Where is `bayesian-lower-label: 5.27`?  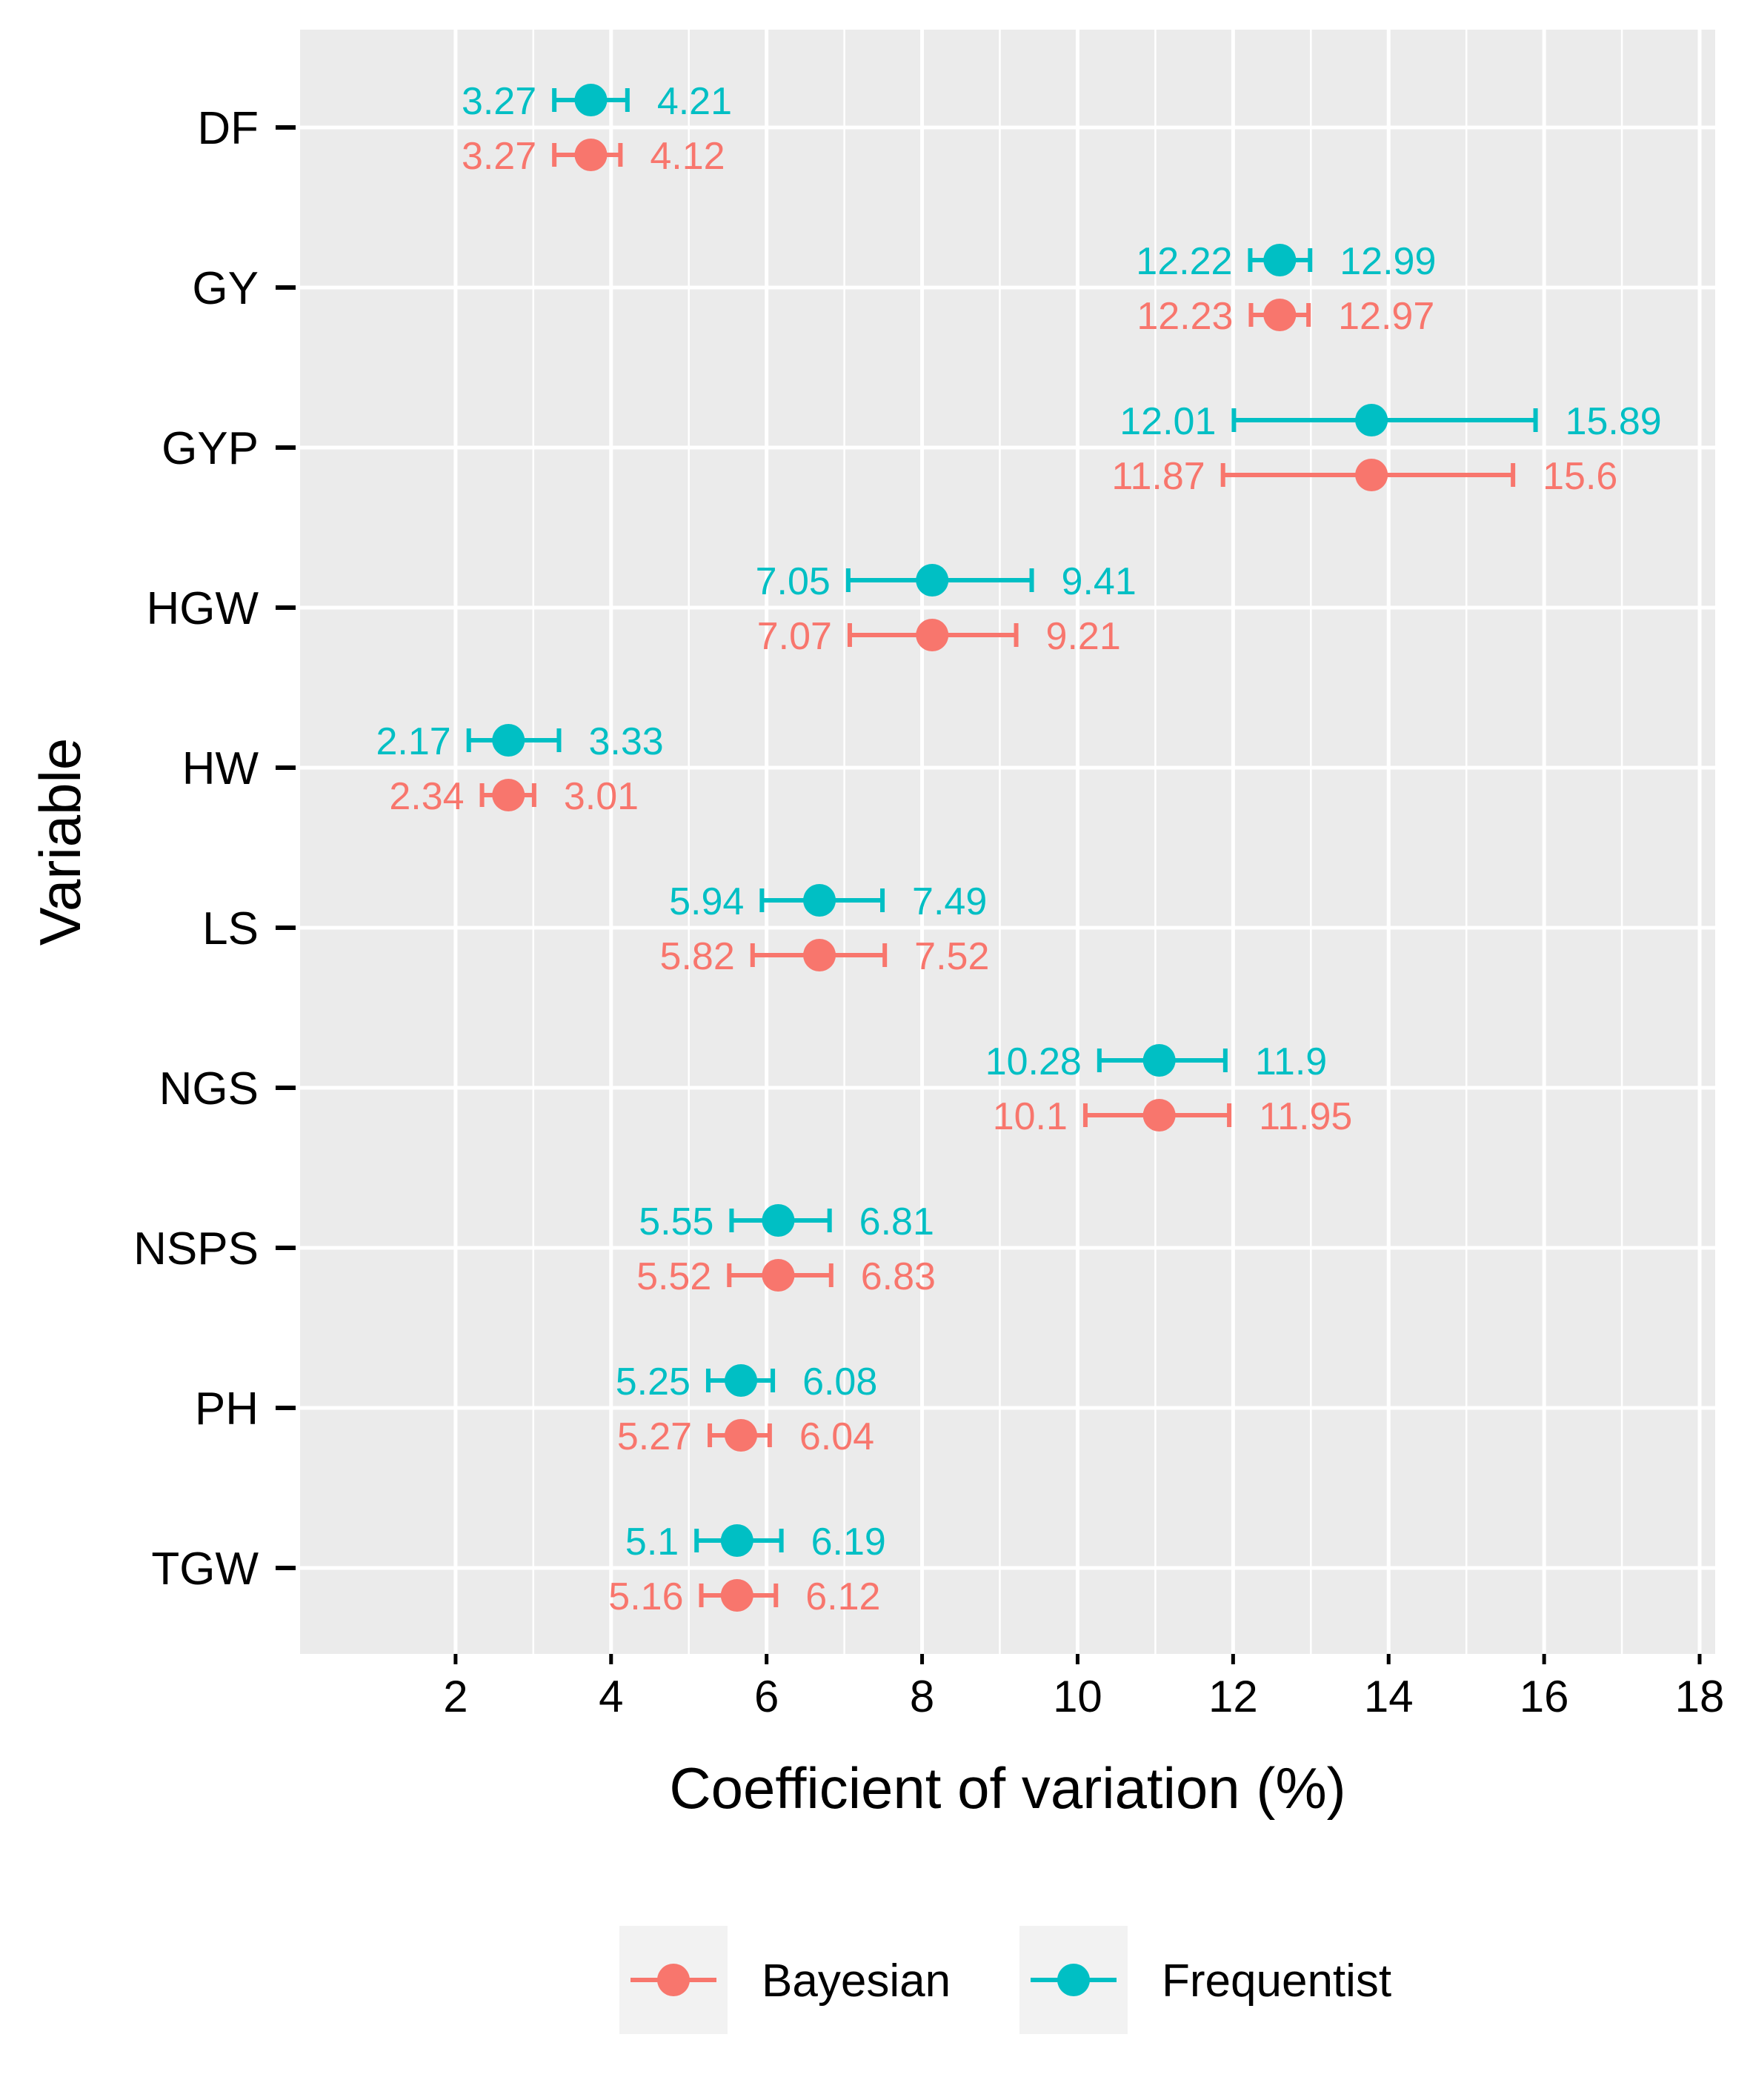
bayesian-lower-label: 5.27 is located at coordinates (654, 1437).